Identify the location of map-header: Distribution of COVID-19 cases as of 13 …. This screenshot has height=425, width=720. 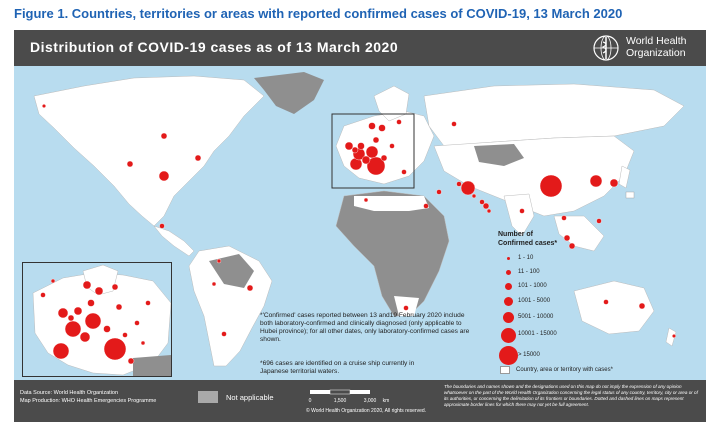
(360, 48).